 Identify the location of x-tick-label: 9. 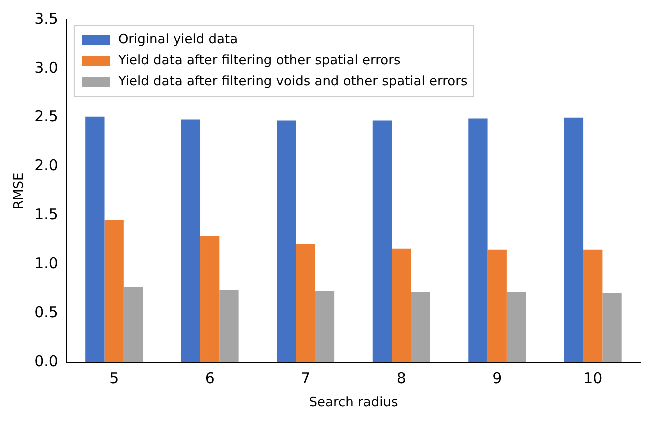
(497, 378).